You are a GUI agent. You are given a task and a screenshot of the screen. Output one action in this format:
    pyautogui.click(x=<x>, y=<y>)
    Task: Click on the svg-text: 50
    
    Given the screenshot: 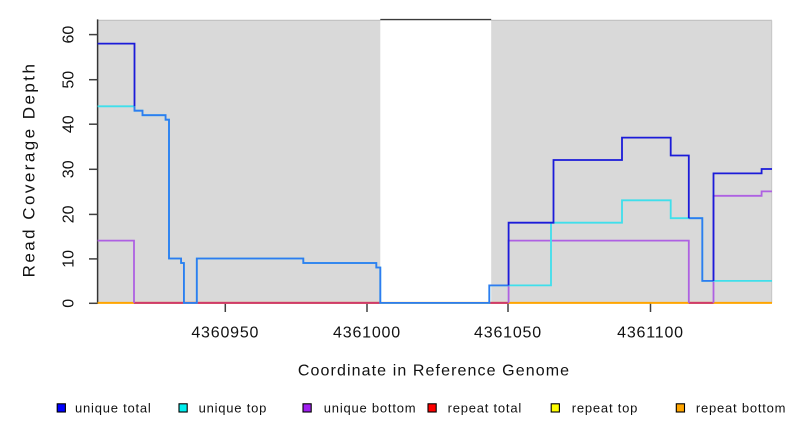 What is the action you would take?
    pyautogui.click(x=69, y=80)
    